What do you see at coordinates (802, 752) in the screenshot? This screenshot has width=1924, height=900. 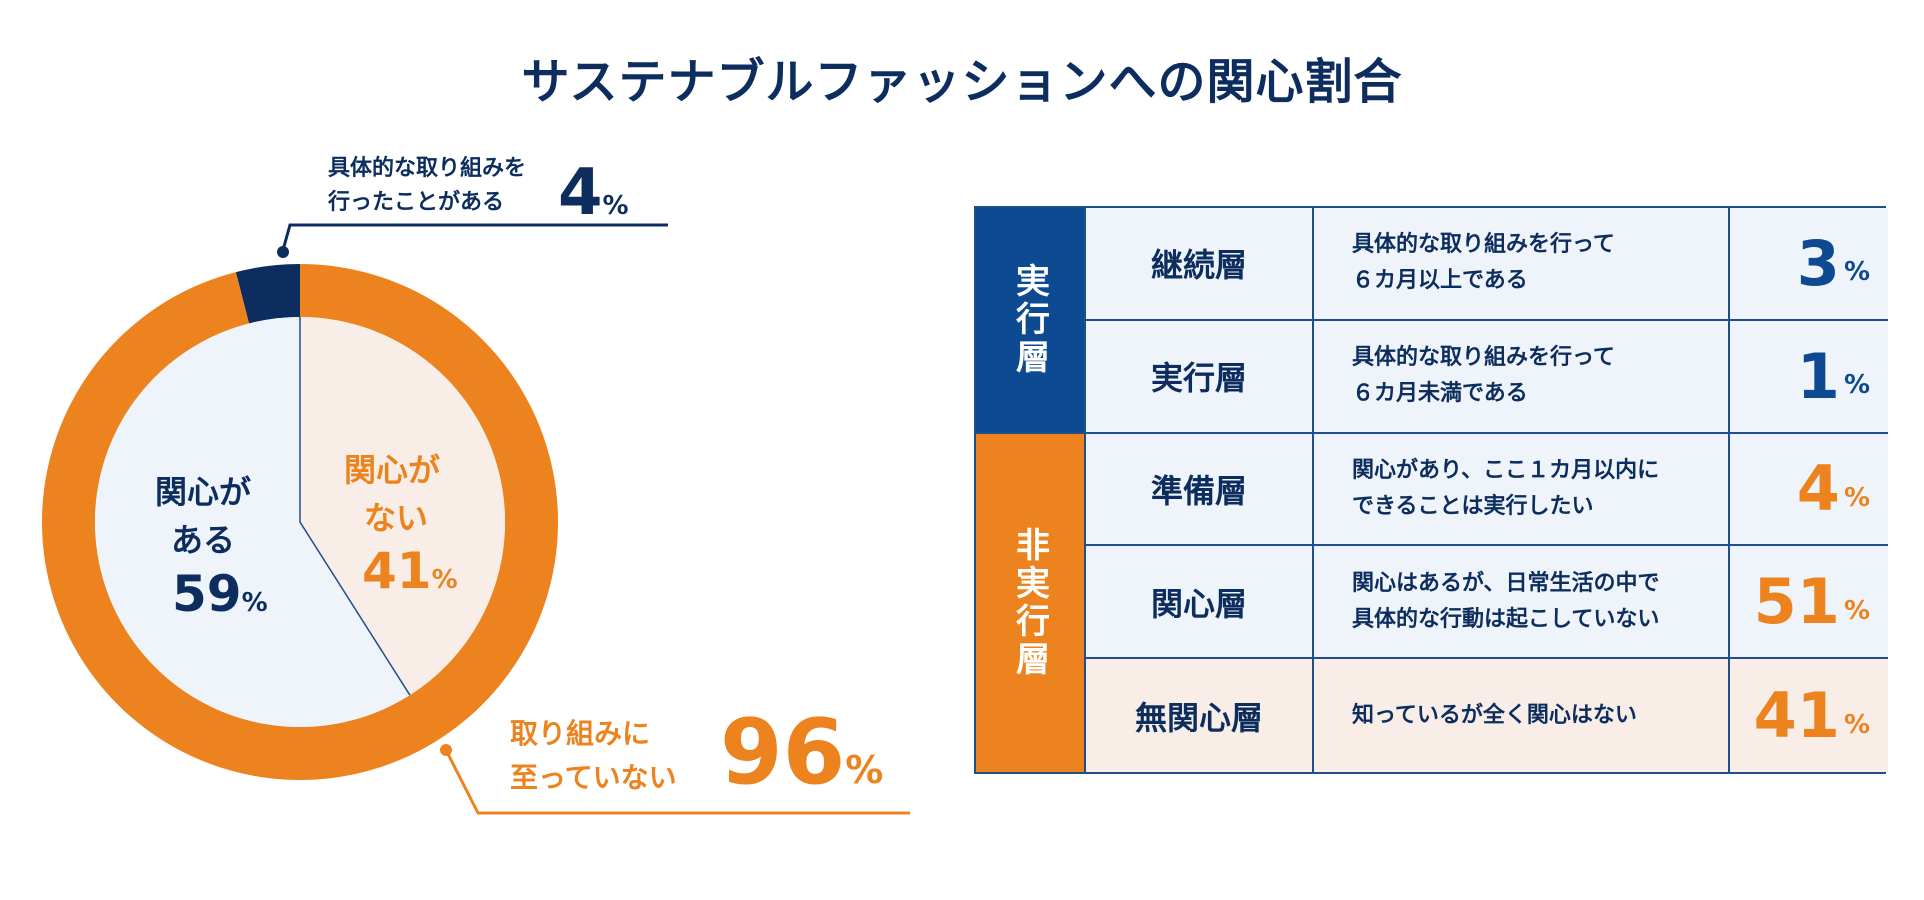 I see `not-value: 96%` at bounding box center [802, 752].